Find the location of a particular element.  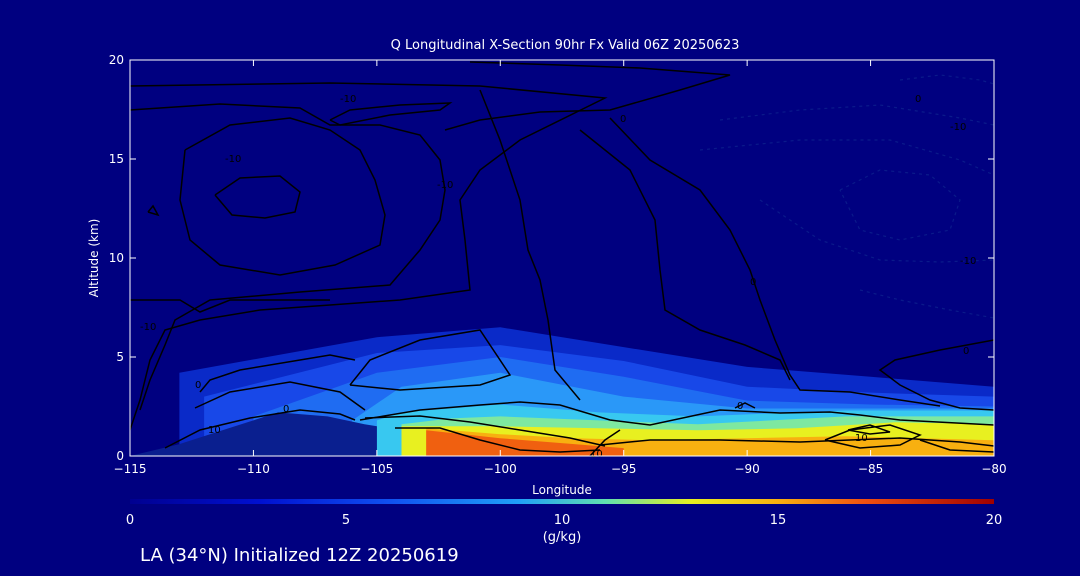

footer-text: LA (34°N) Initialized 12Z 20250619 is located at coordinates (299, 555).